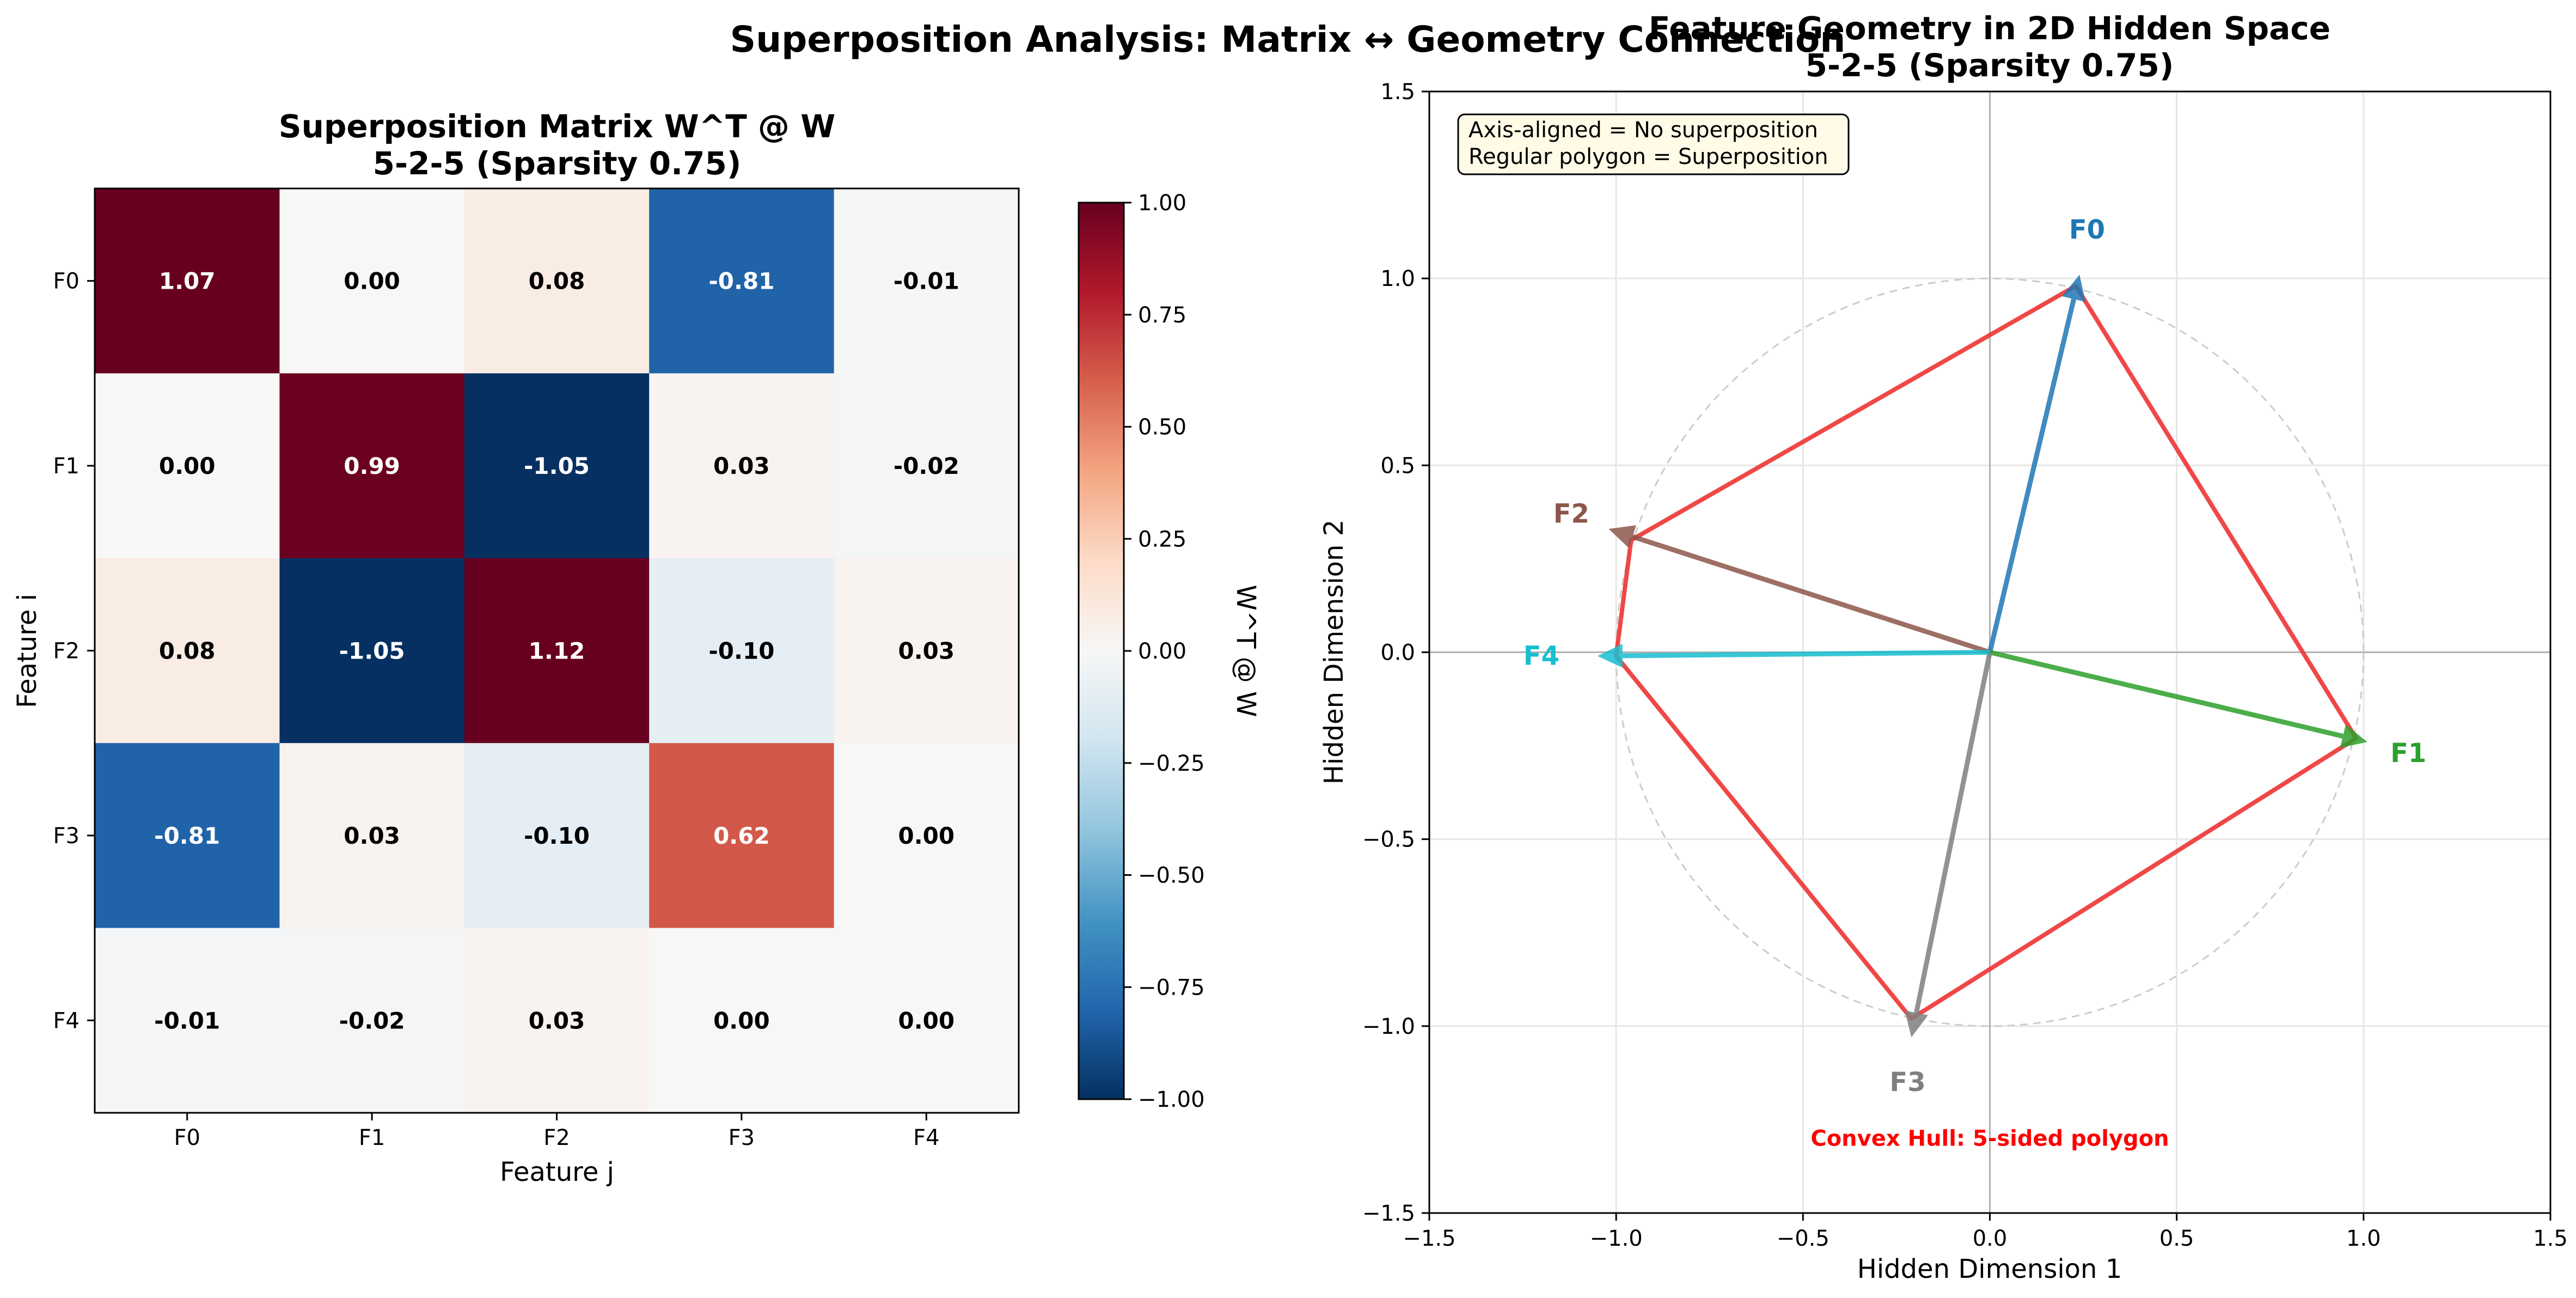  I want to click on vector-label: F1, so click(2408, 753).